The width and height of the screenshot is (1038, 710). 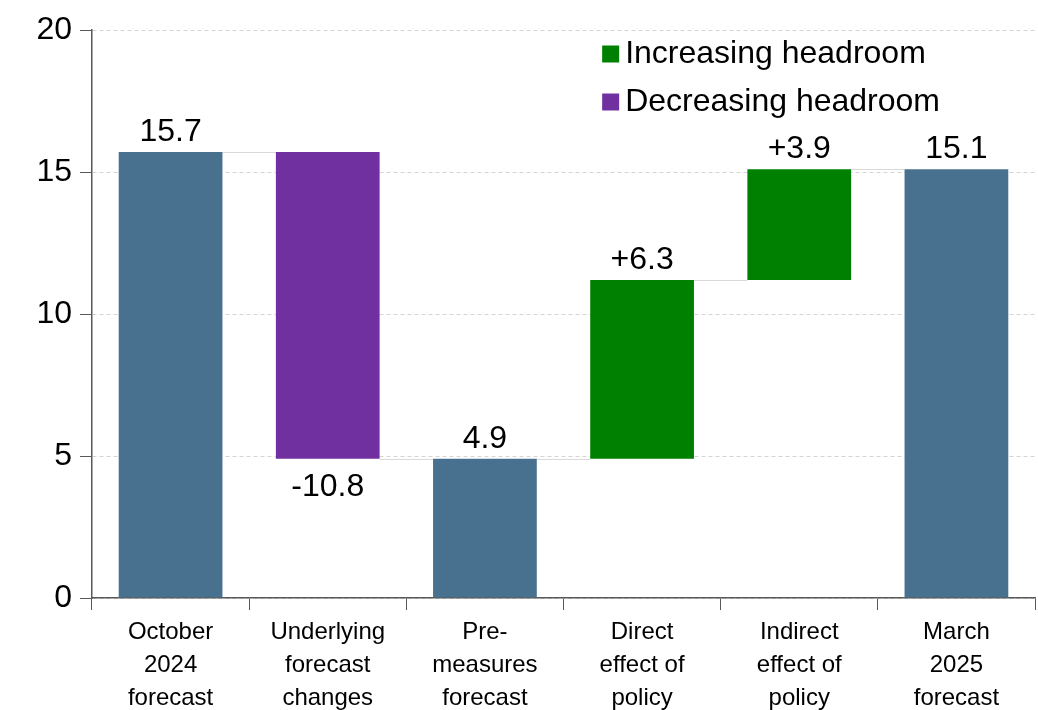 I want to click on y-tick-label: 15, so click(x=54, y=169).